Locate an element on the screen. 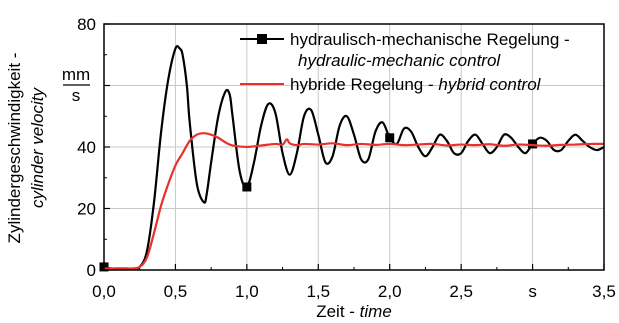 The height and width of the screenshot is (323, 619). y-axis-title-line2: cylinder velocity is located at coordinates (37, 147).